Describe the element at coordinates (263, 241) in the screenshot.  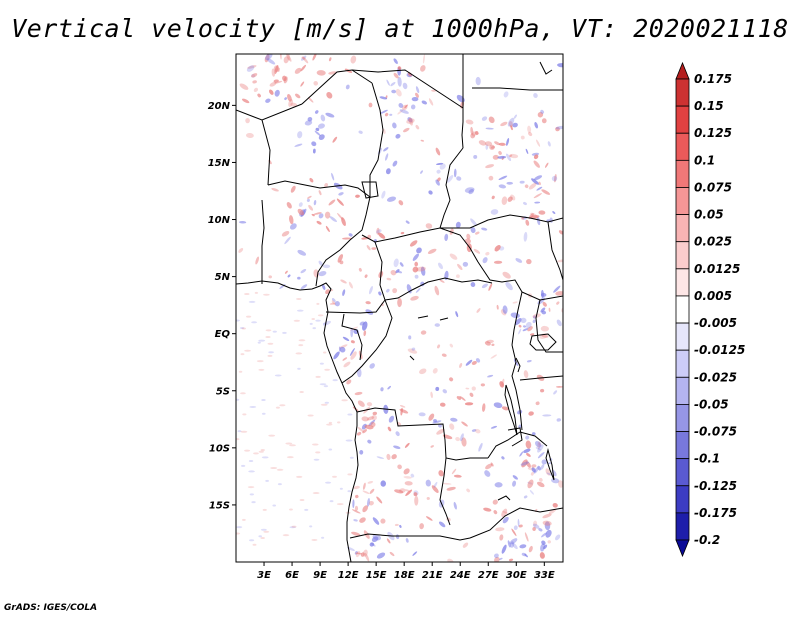
I see `border-nigeria-benin` at that location.